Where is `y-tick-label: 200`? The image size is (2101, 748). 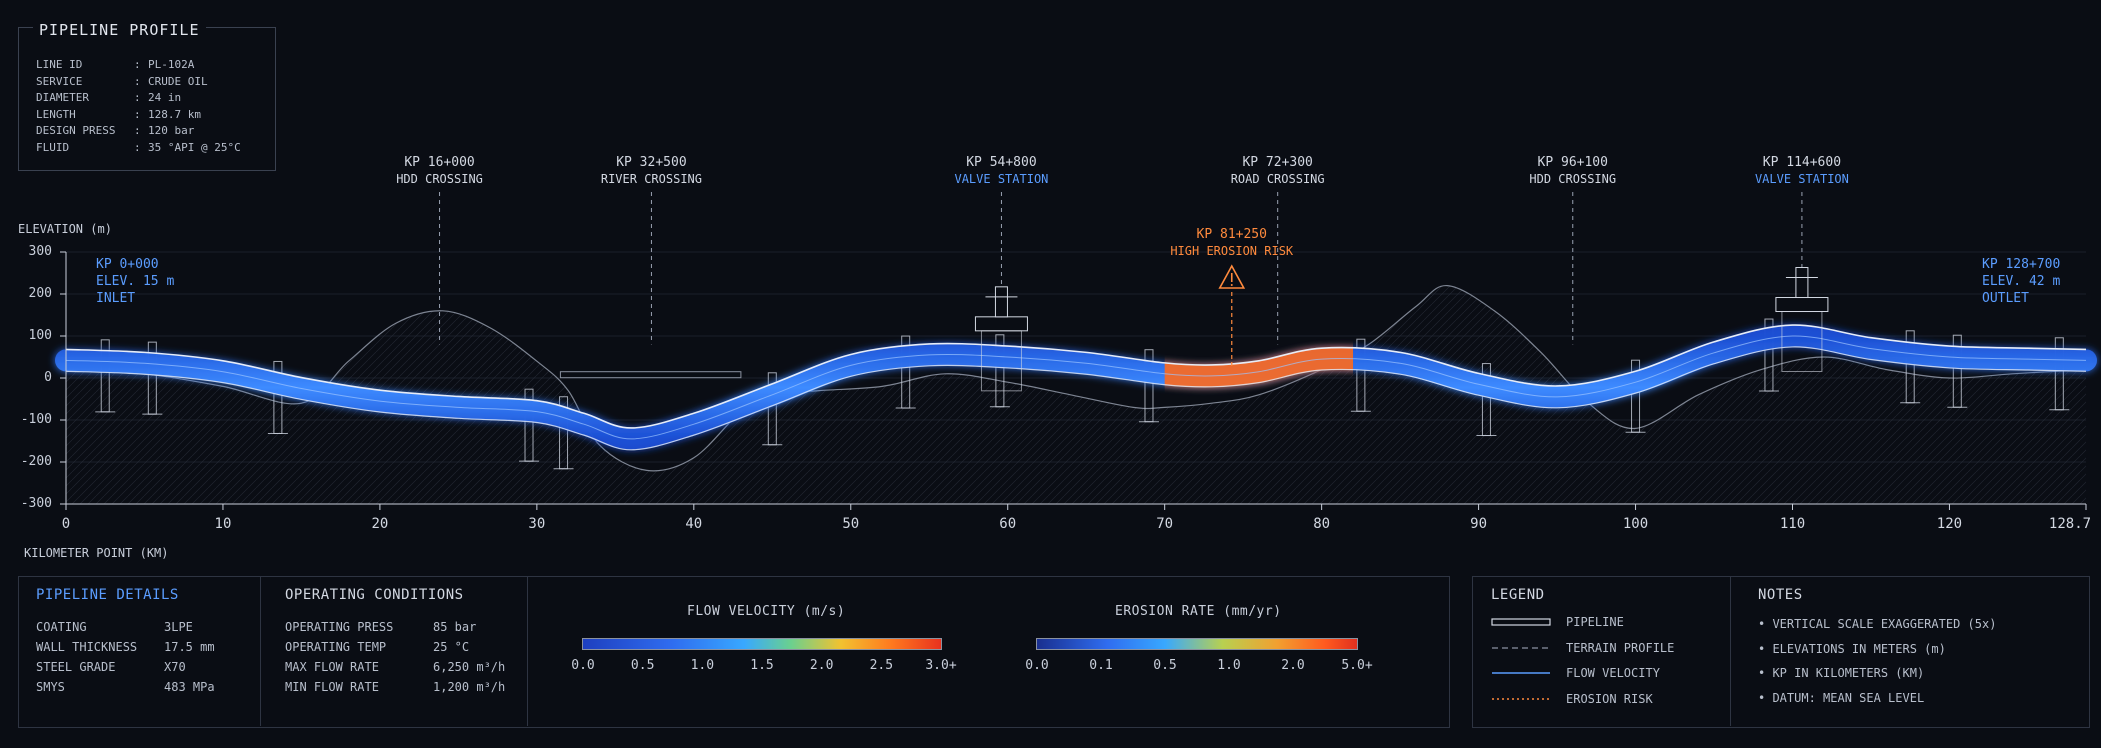 y-tick-label: 200 is located at coordinates (40, 293).